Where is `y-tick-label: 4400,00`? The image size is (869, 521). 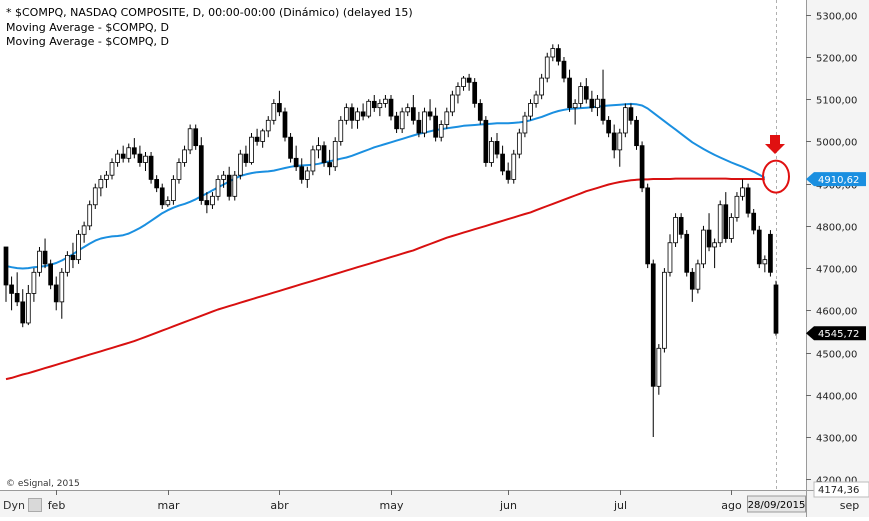
y-tick-label: 4400,00 is located at coordinates (836, 397).